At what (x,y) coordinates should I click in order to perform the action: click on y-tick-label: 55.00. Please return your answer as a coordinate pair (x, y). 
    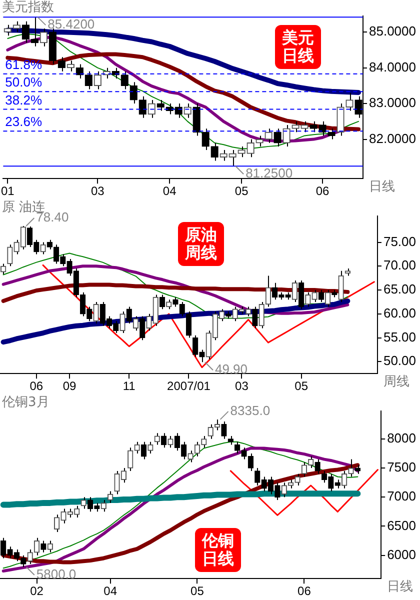
    Looking at the image, I should click on (399, 336).